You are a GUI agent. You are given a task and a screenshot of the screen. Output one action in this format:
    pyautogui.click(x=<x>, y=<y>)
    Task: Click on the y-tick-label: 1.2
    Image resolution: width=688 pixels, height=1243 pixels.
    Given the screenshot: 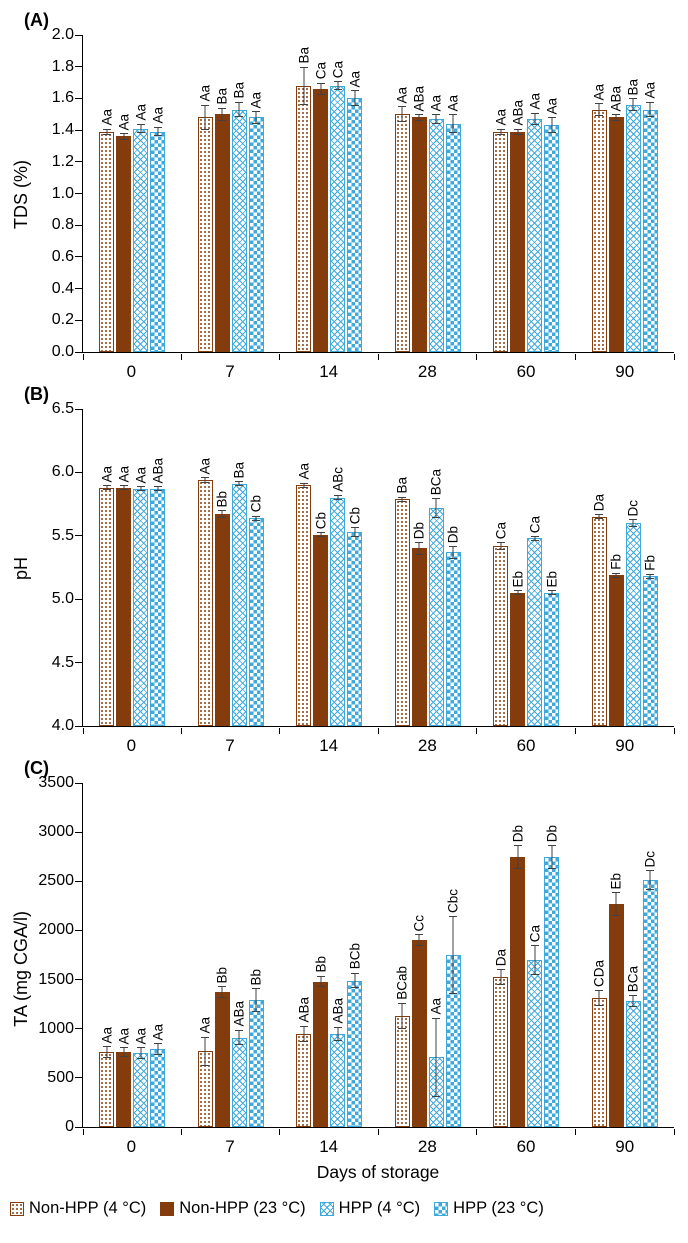 What is the action you would take?
    pyautogui.click(x=62, y=161)
    